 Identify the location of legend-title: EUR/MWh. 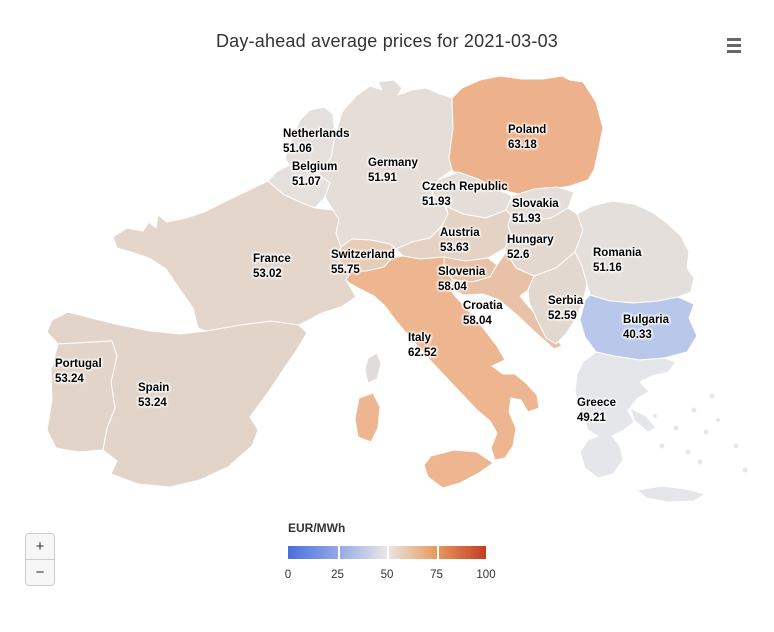
(317, 528).